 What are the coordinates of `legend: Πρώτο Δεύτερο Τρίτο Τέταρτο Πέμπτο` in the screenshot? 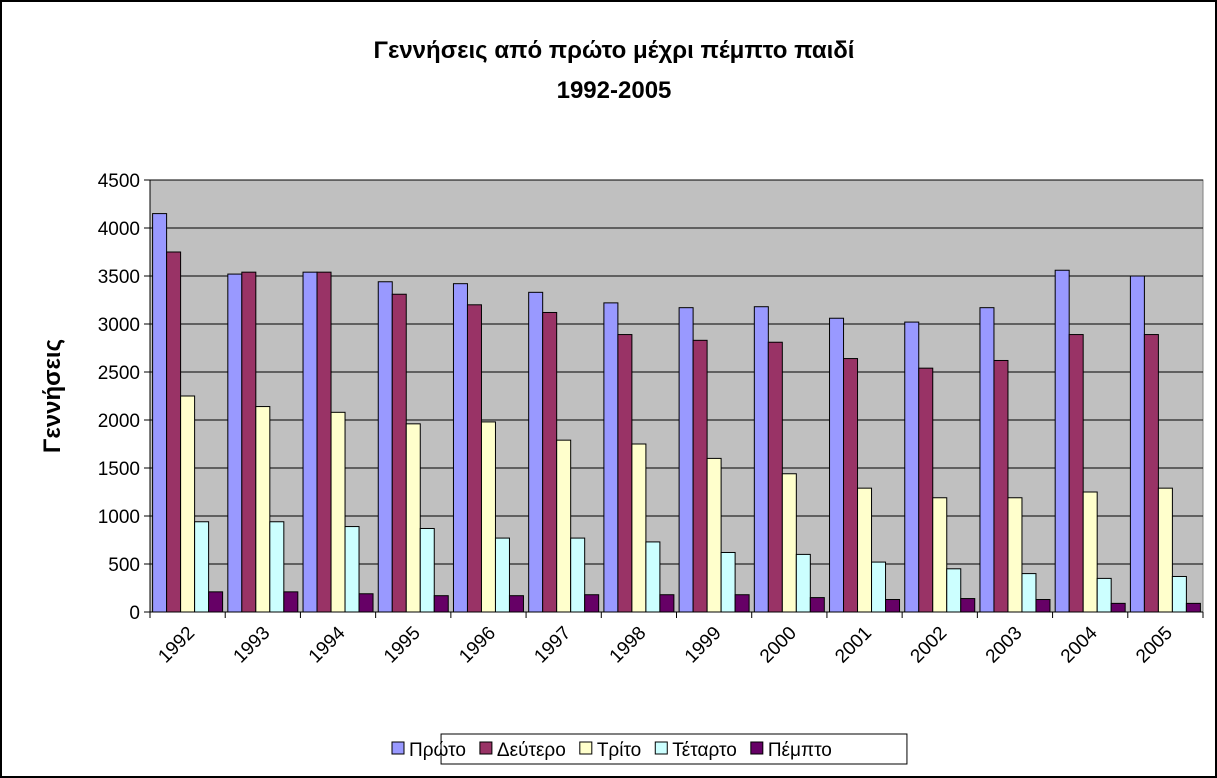 It's located at (649, 749).